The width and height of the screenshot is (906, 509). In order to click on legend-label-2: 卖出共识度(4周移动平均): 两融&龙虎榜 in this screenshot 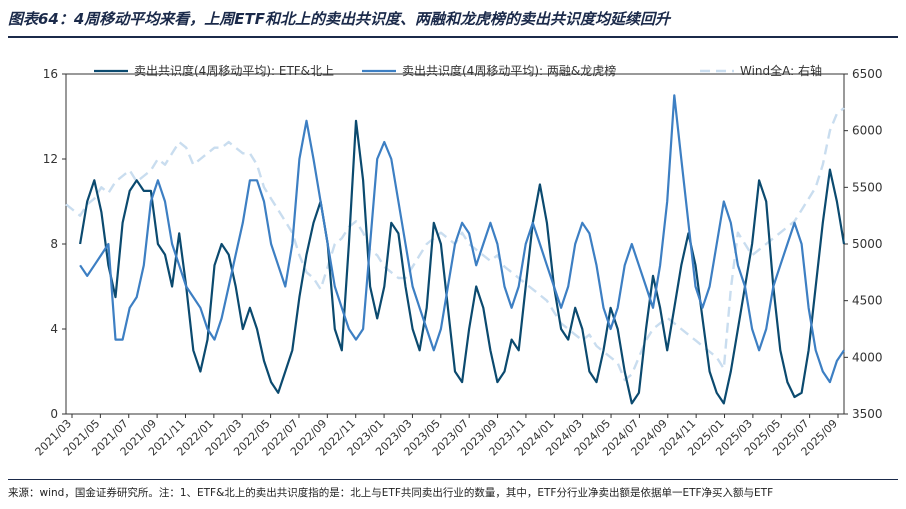, I will do `click(509, 70)`.